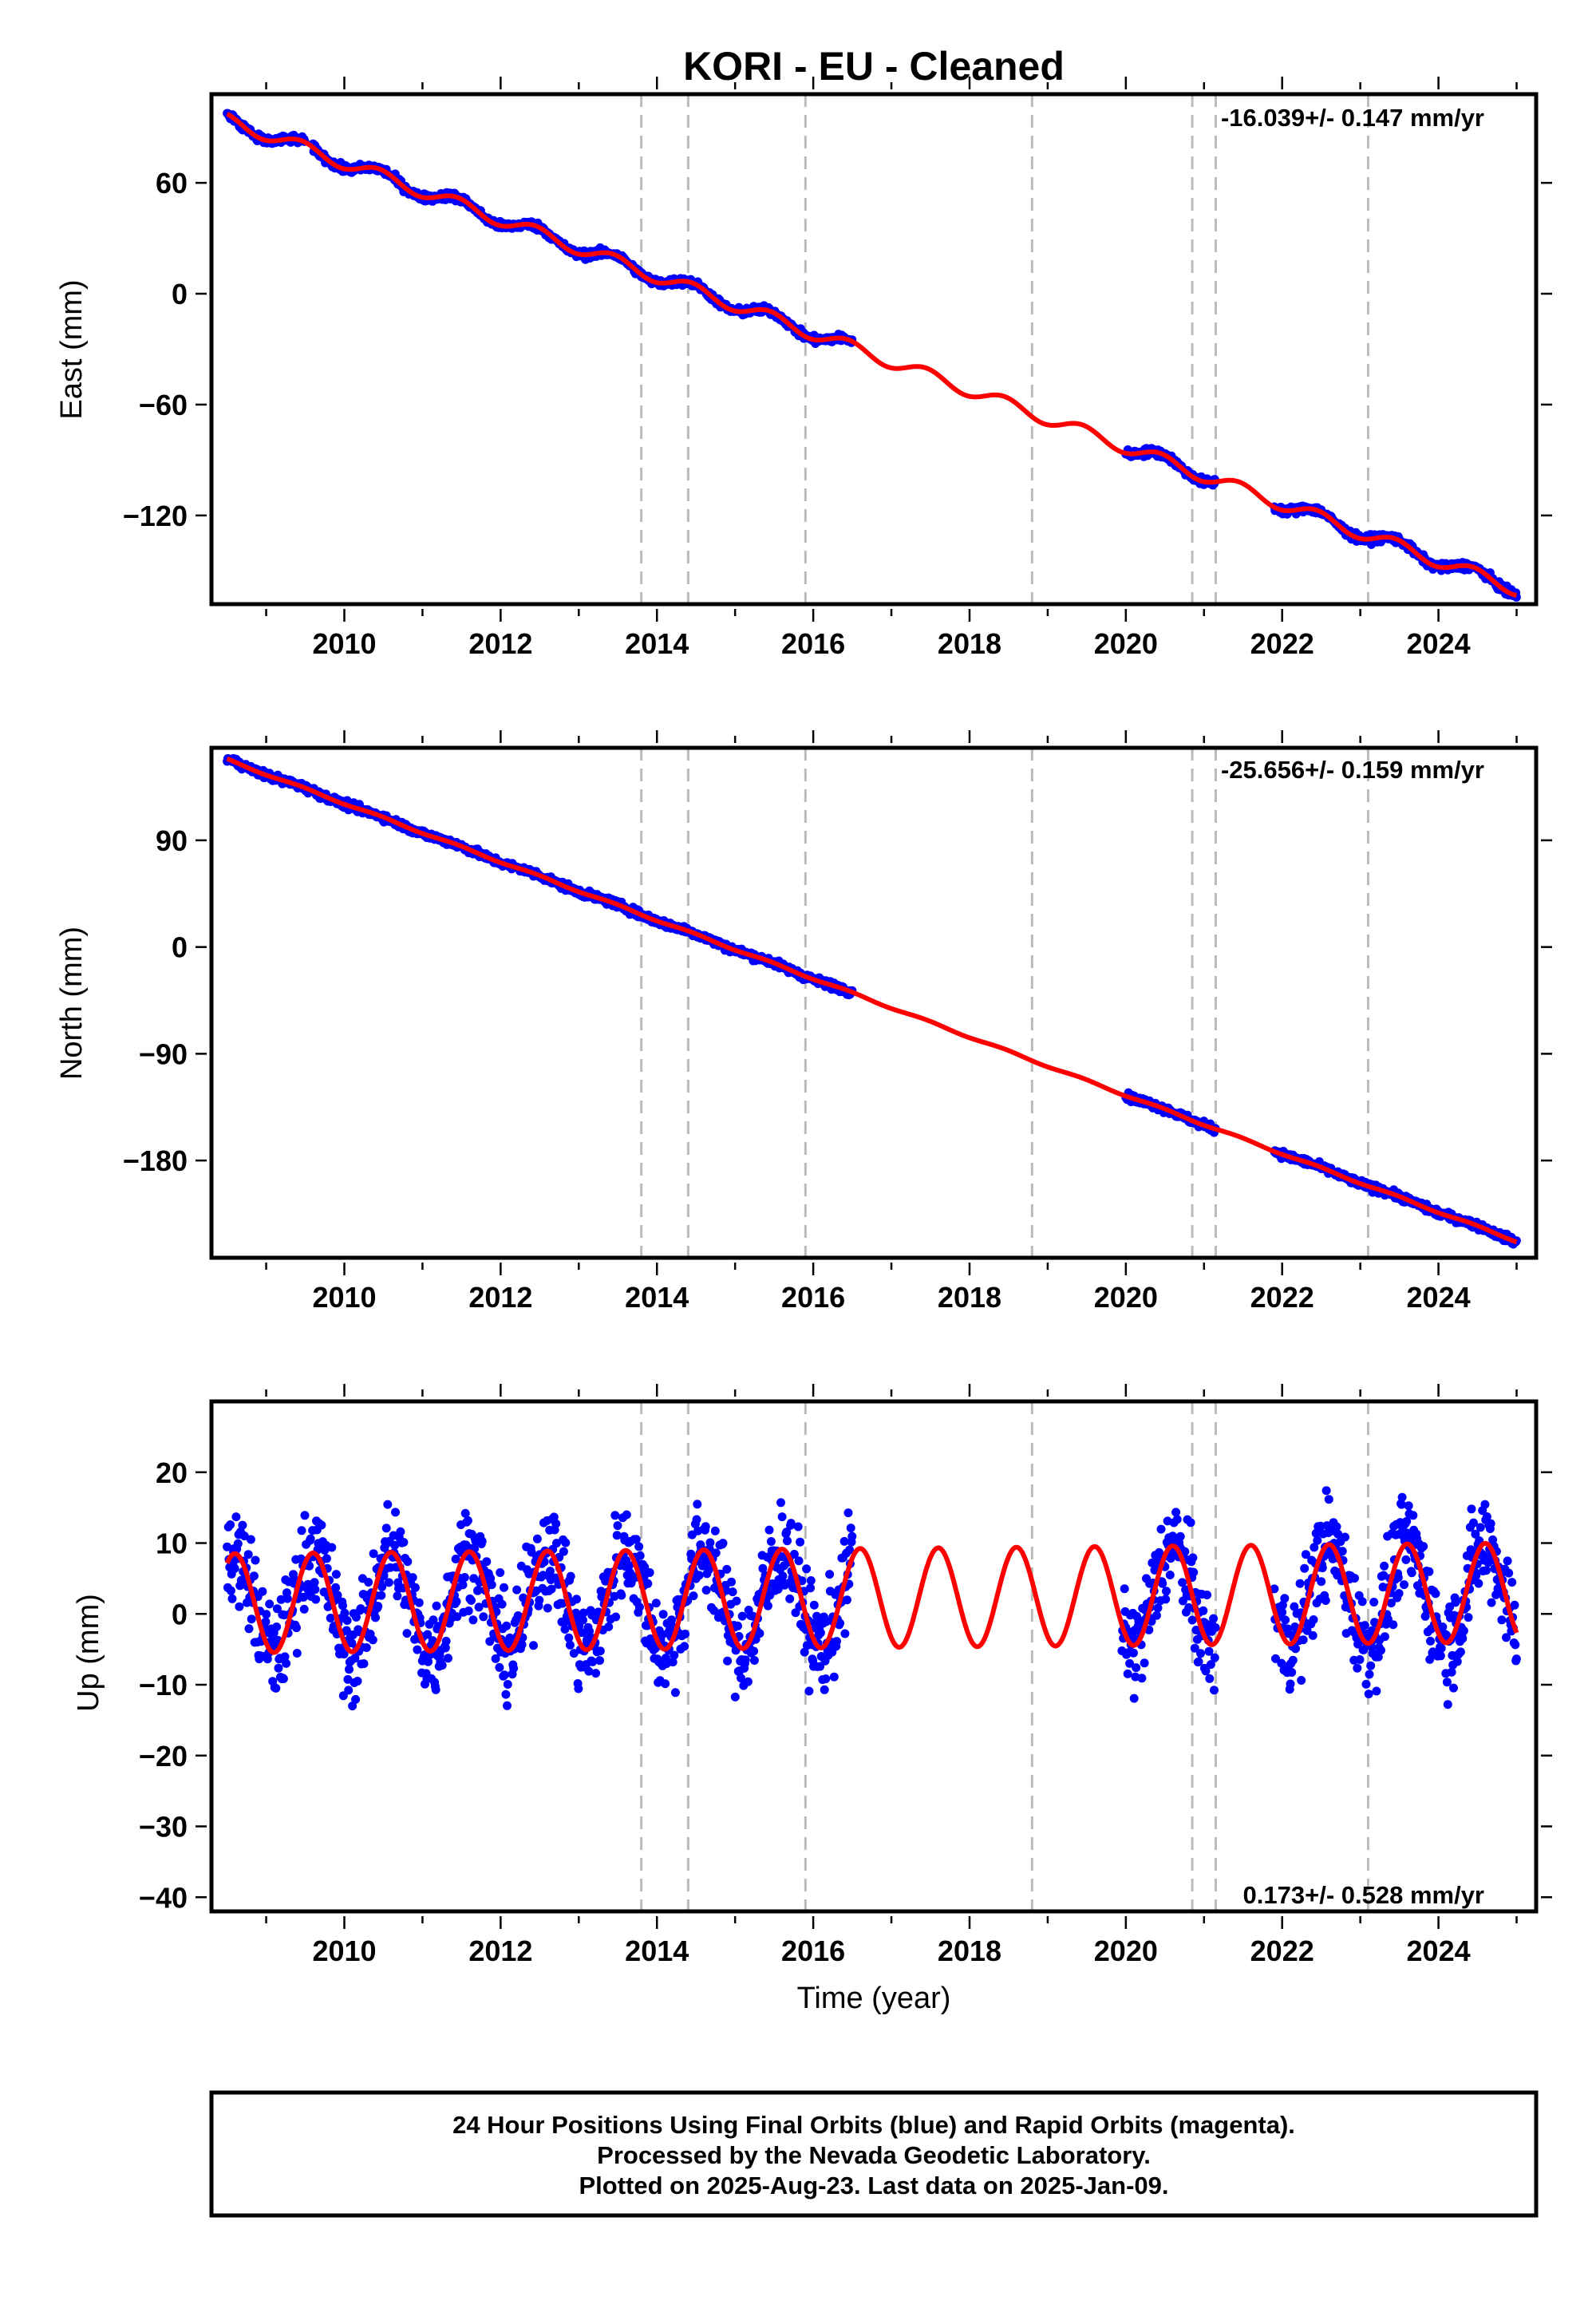  Describe the element at coordinates (1282, 1951) in the screenshot. I see `up-x-tick-label: 2022` at that location.